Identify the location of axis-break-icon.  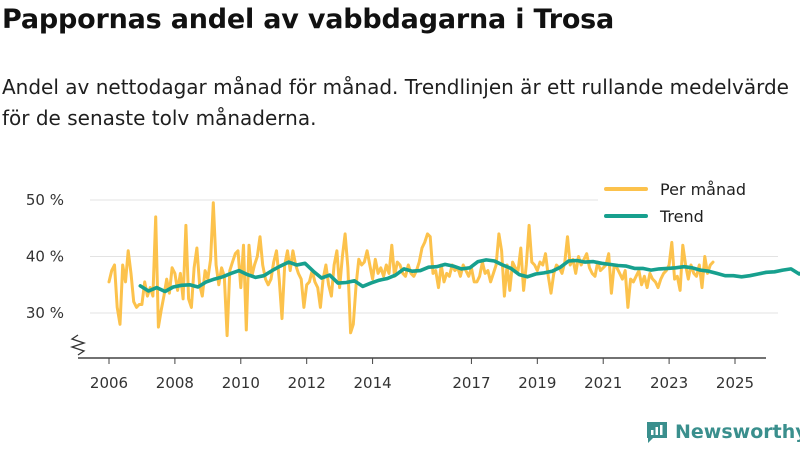
(78, 345).